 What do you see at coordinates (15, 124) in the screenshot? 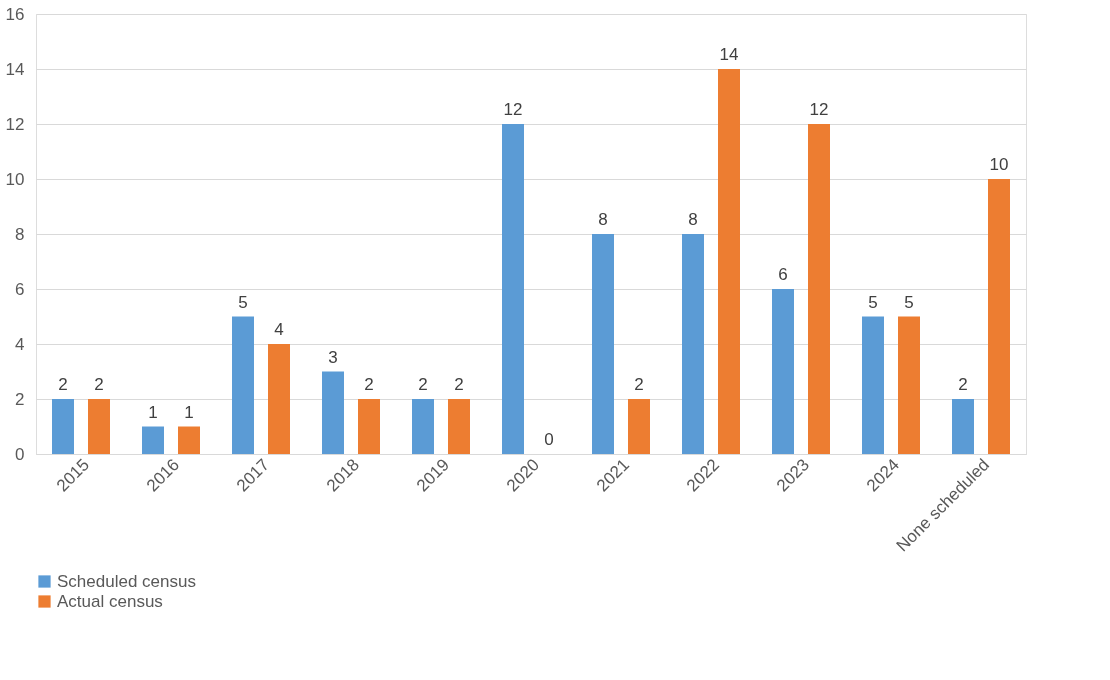
I see `y-tick-label: 12` at bounding box center [15, 124].